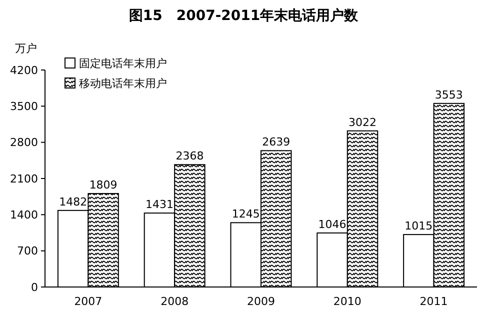 The width and height of the screenshot is (487, 323). Describe the element at coordinates (24, 70) in the screenshot. I see `y-tick-label: 4200` at that location.